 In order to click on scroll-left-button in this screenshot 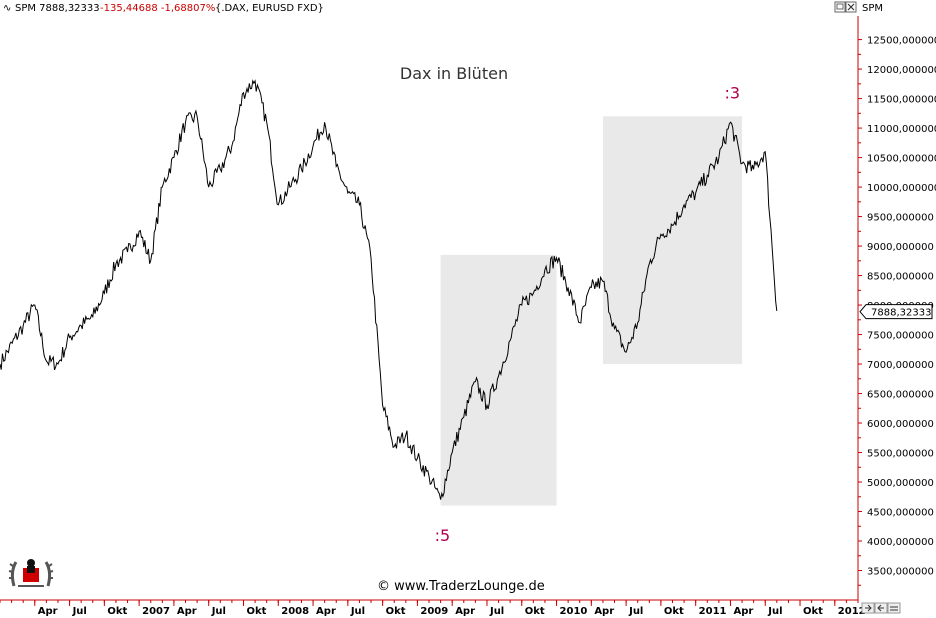, I will do `click(868, 608)`.